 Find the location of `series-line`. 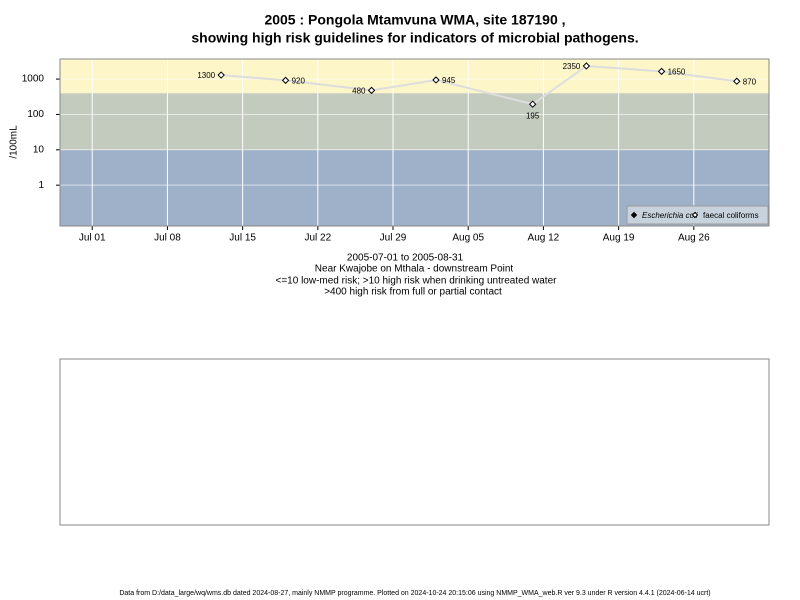

series-line is located at coordinates (479, 85).